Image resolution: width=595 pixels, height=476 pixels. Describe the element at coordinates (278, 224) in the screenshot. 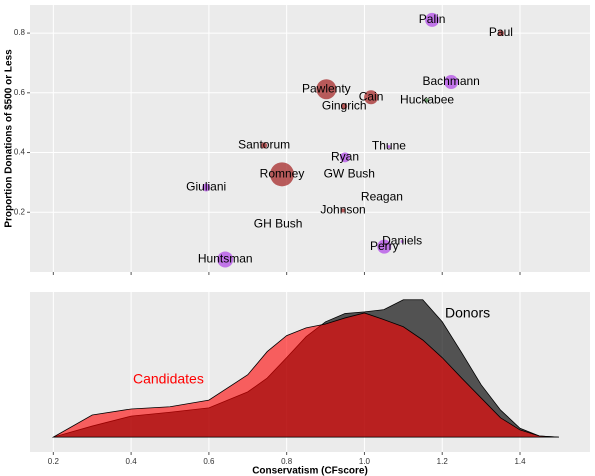

I see `point-label: GH Bush` at that location.